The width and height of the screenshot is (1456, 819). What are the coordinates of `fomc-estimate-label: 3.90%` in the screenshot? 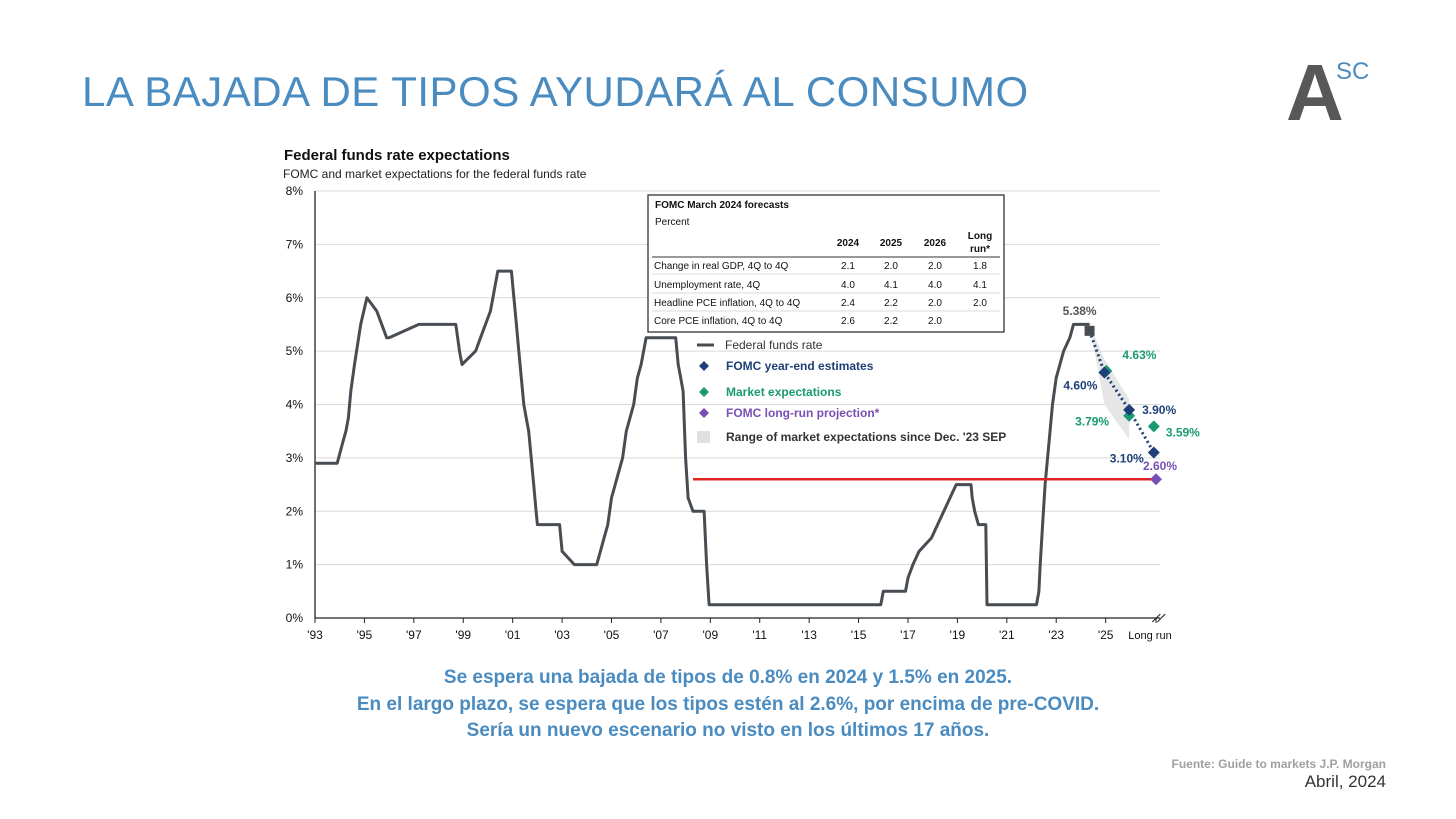 It's located at (1159, 410).